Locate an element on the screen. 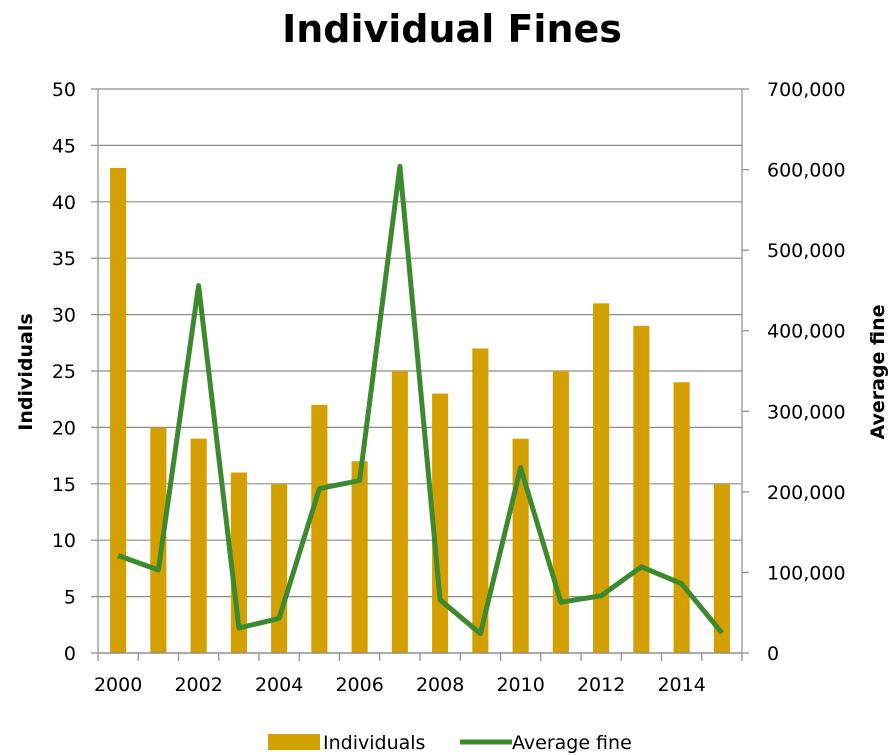  left-tick-label: 15 is located at coordinates (64, 485).